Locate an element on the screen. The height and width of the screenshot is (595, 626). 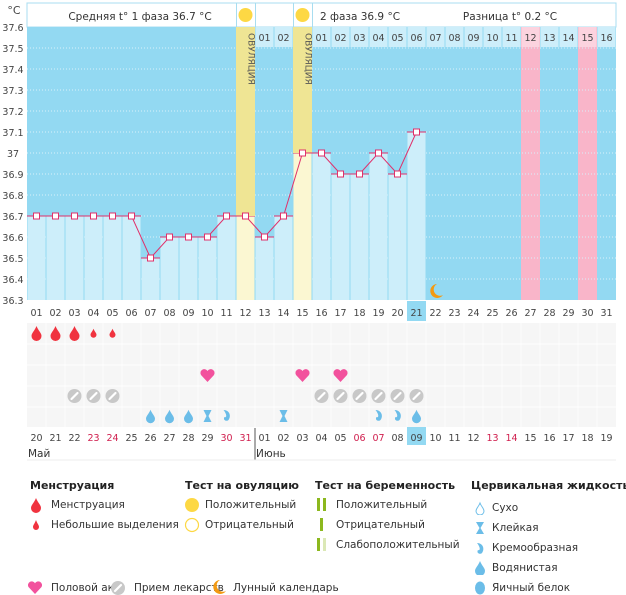
dpo-label: 15 is located at coordinates (587, 38).